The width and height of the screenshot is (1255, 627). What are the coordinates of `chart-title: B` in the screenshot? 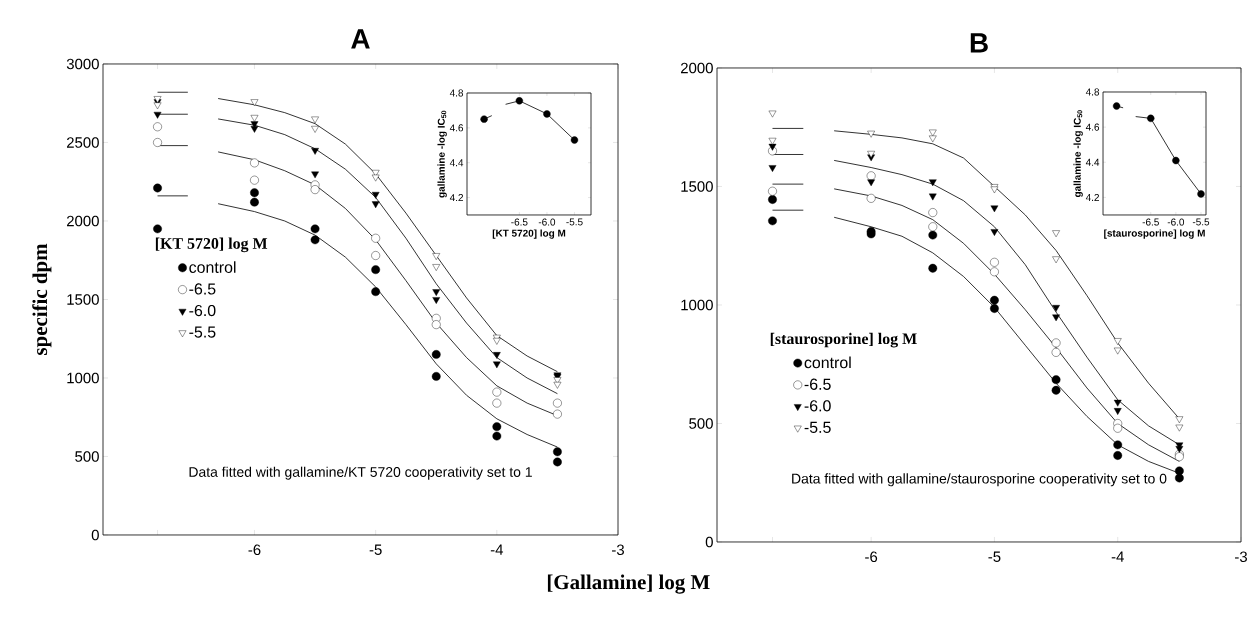 It's located at (979, 43).